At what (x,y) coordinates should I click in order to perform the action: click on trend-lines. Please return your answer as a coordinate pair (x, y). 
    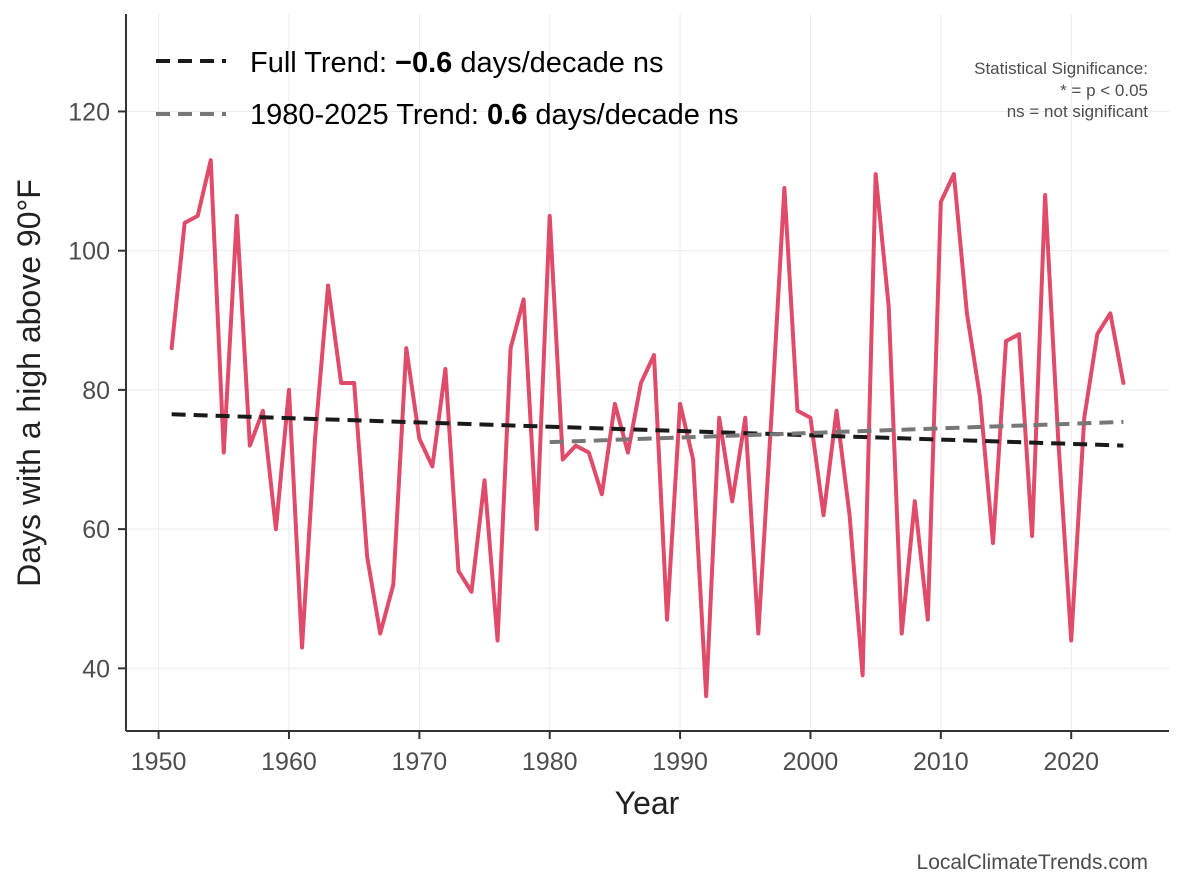
    Looking at the image, I should click on (647, 430).